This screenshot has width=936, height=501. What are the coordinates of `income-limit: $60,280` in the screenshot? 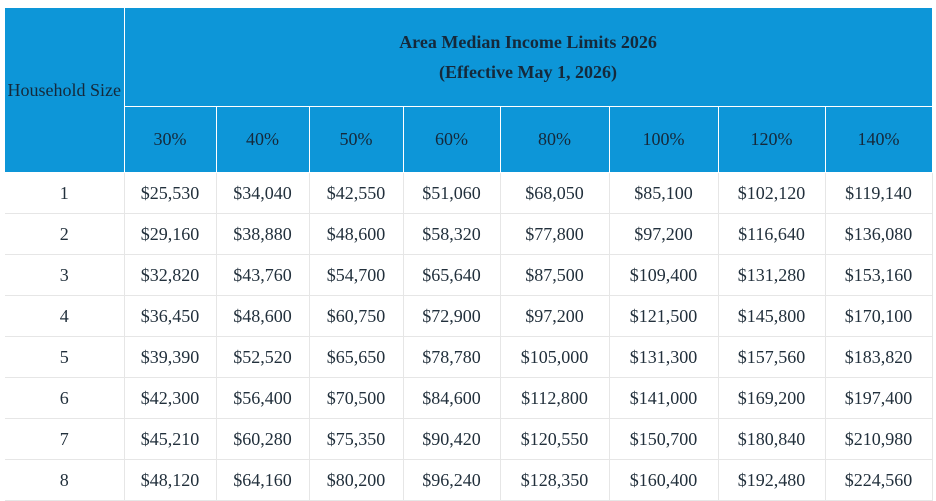 It's located at (262, 439).